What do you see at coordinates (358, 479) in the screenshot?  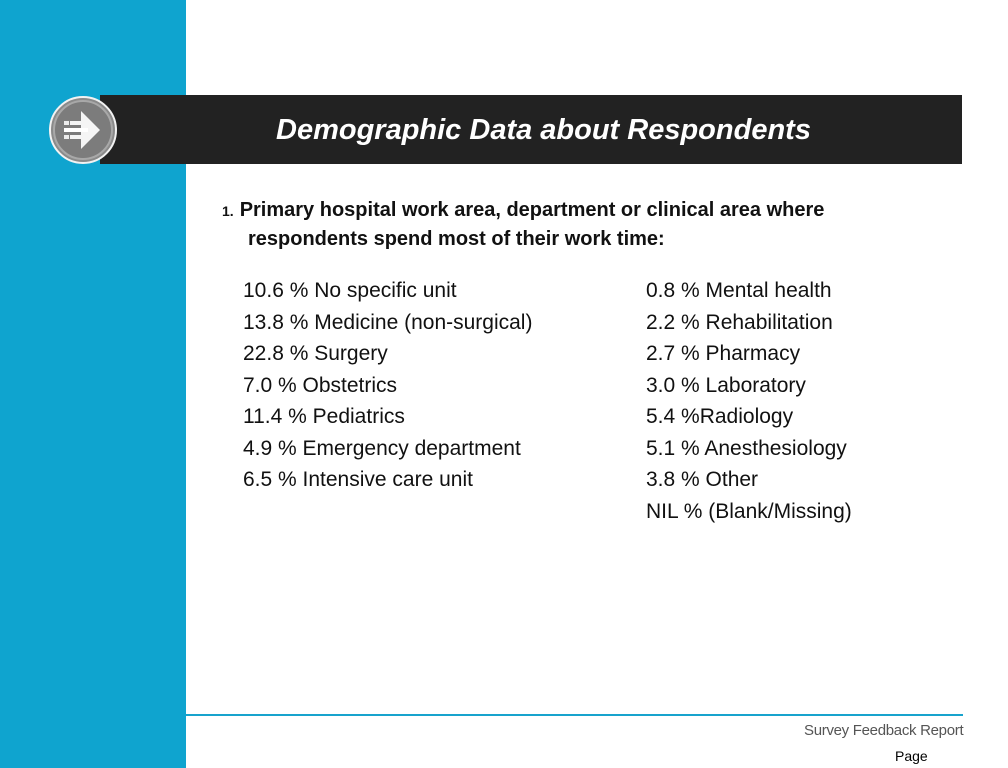 I see `list-item: 6.5 % Intensive care unit` at bounding box center [358, 479].